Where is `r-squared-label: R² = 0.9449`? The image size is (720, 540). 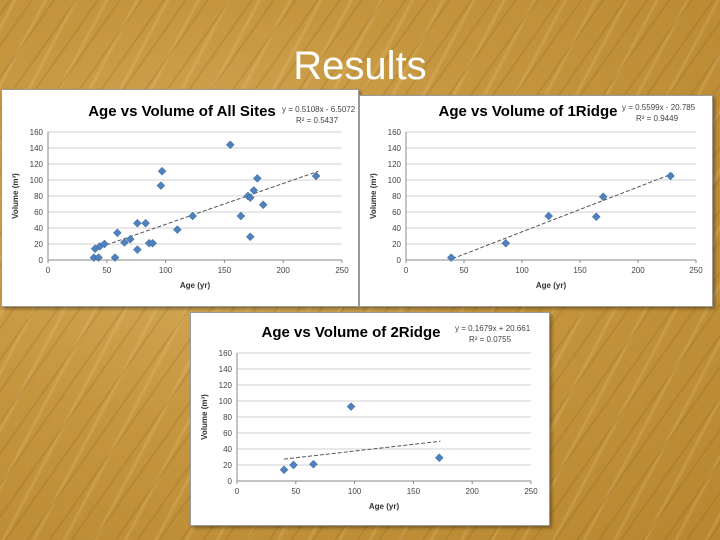 r-squared-label: R² = 0.9449 is located at coordinates (657, 118).